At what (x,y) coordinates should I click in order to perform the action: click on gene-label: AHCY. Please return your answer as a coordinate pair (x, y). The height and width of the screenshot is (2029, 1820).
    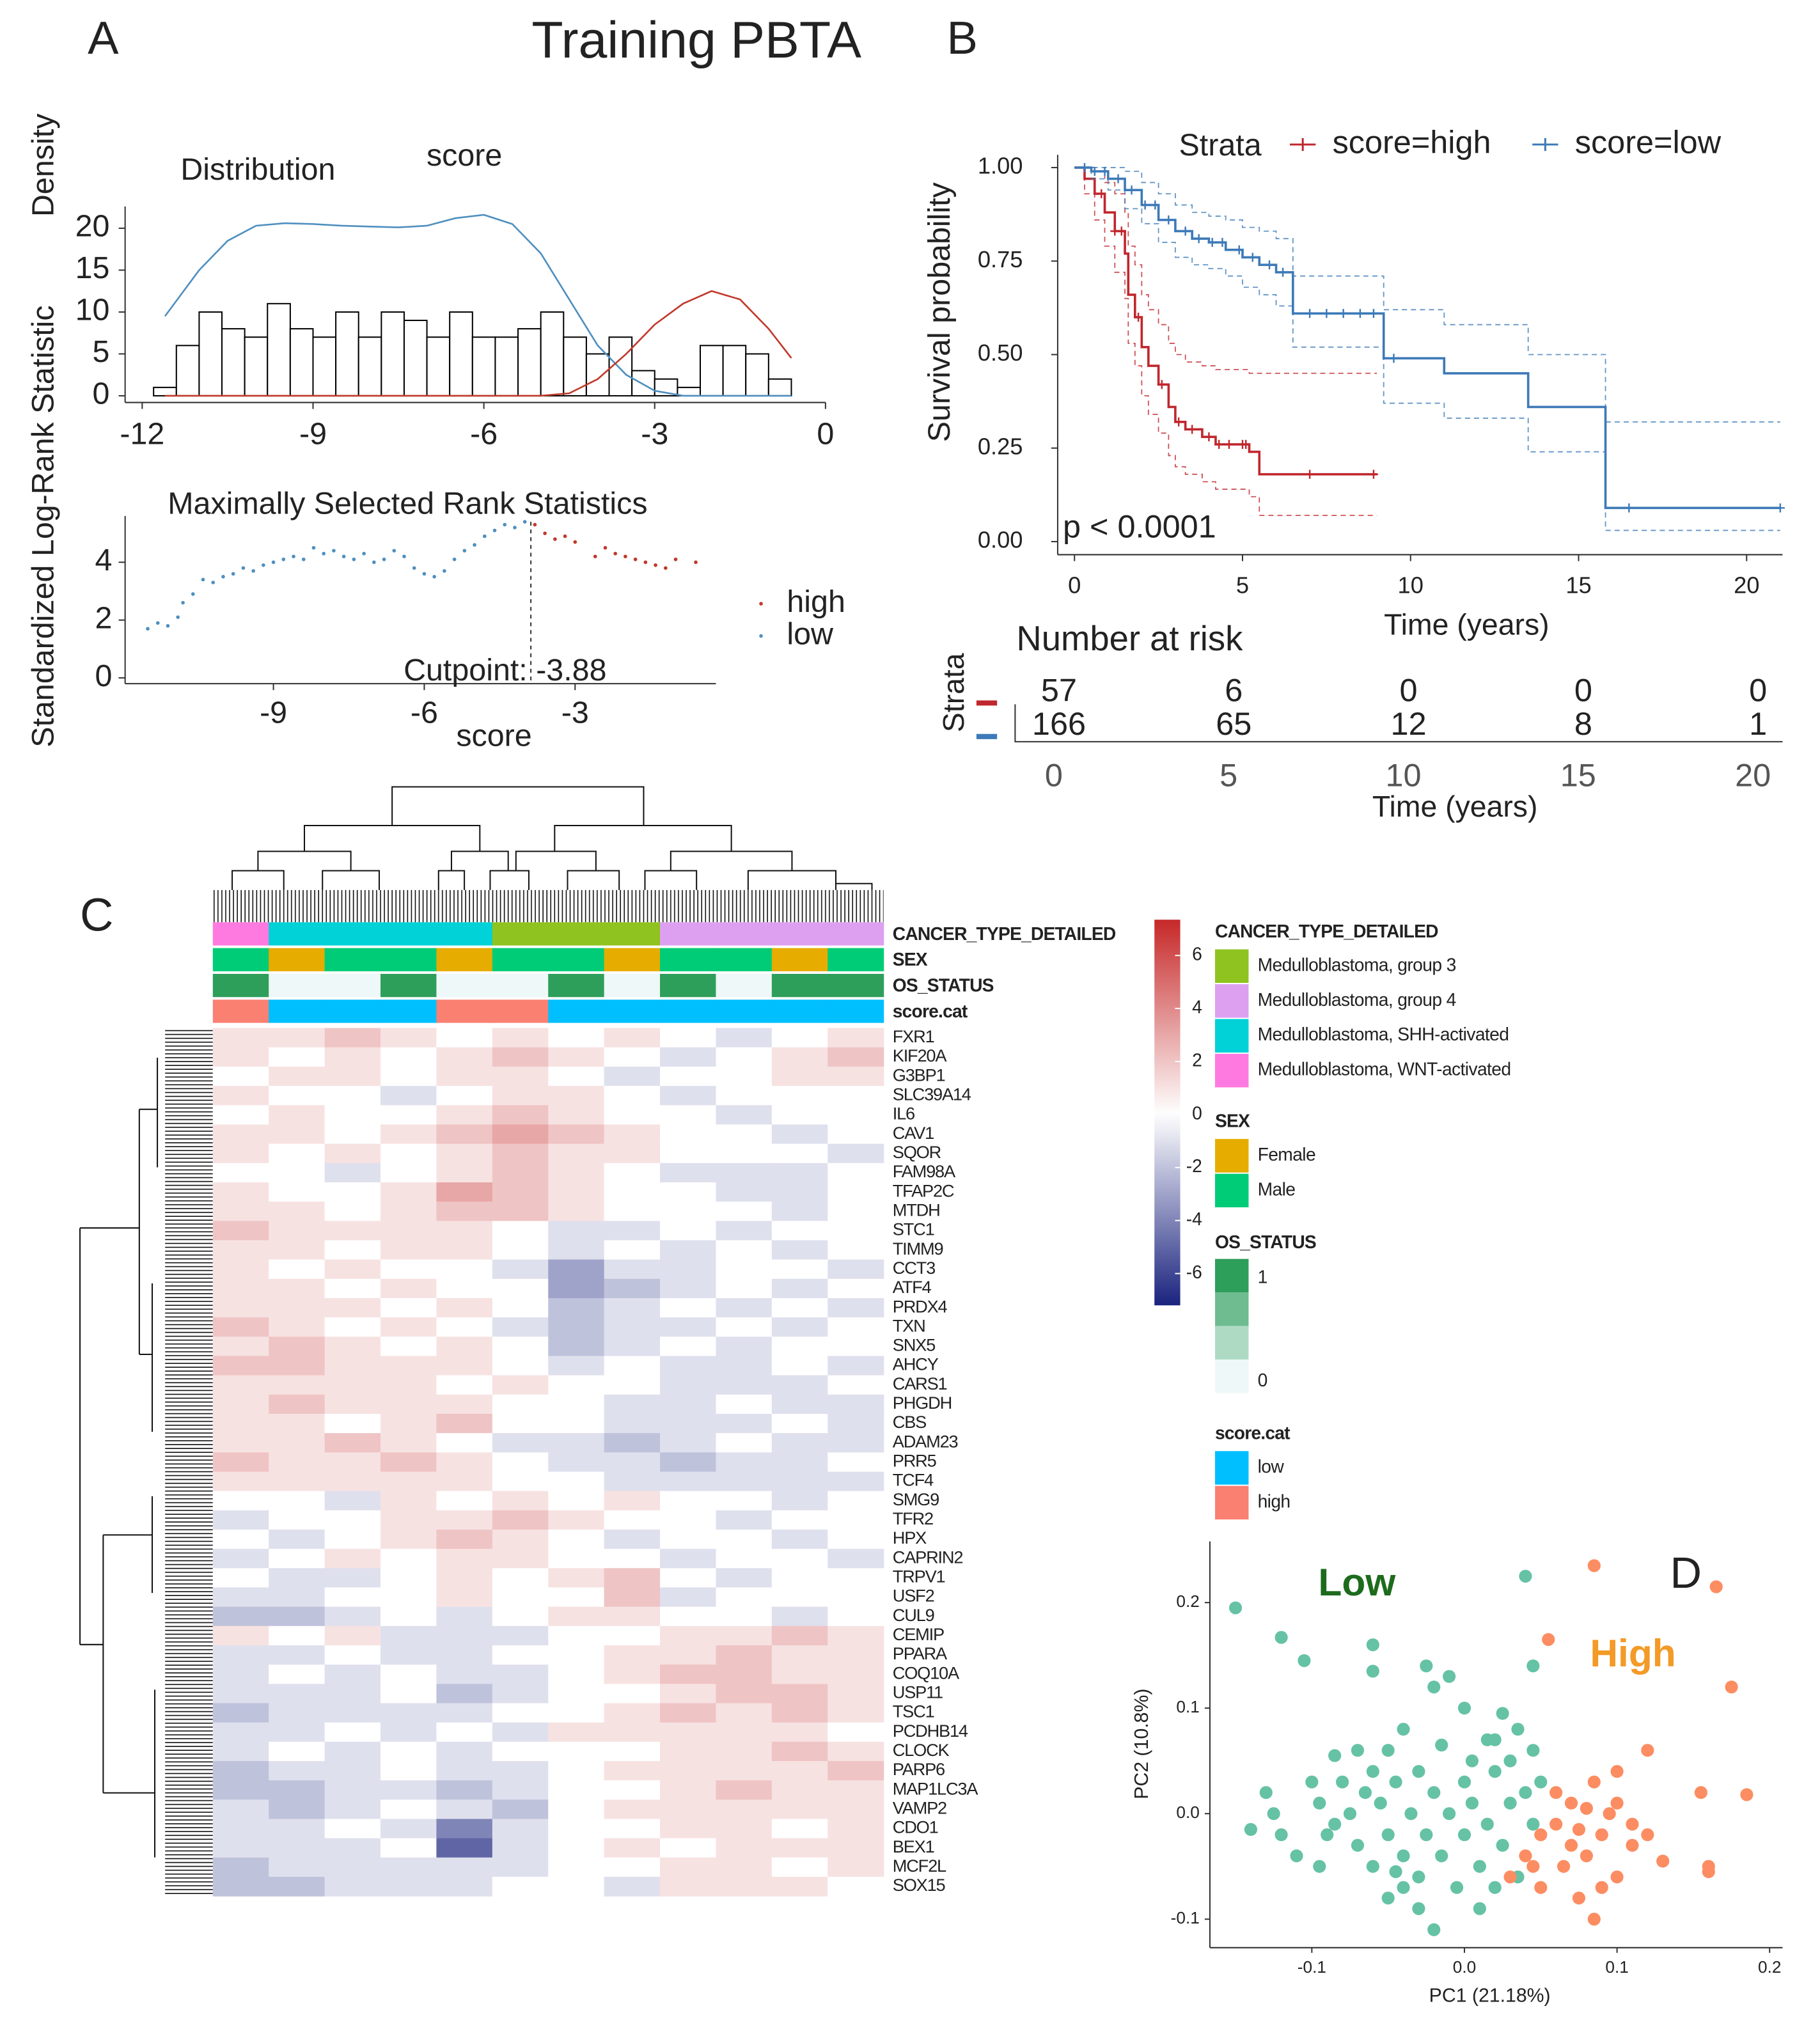
    Looking at the image, I should click on (916, 1364).